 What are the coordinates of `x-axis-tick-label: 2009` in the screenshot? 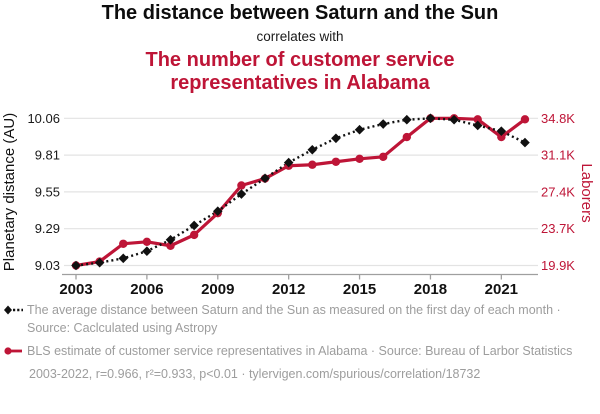 It's located at (217, 289).